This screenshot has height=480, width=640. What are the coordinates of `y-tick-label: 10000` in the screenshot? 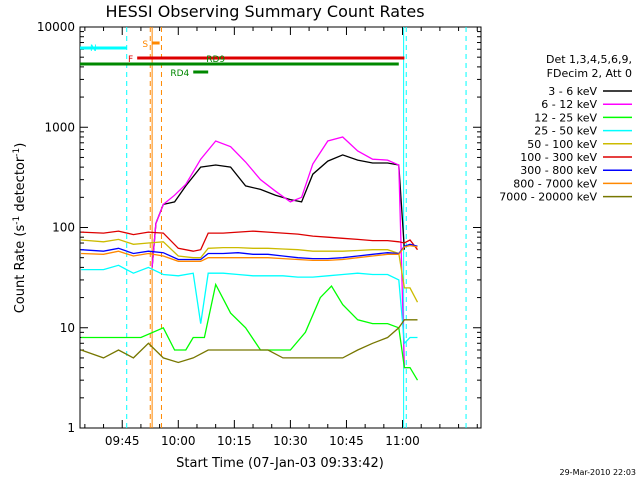 It's located at (56, 27).